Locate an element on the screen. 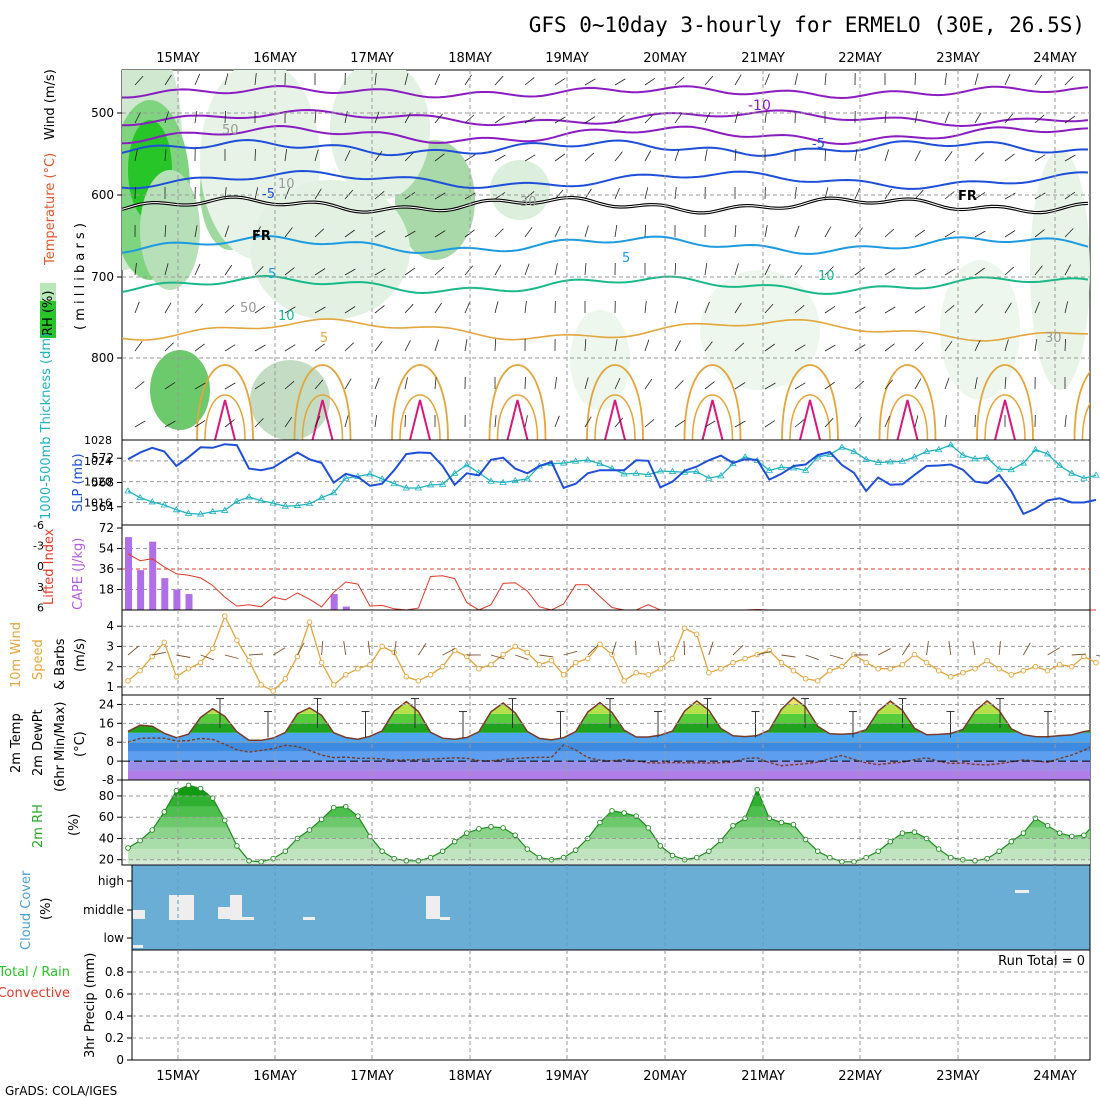 The height and width of the screenshot is (1100, 1100). thickness-line is located at coordinates (612, 479).